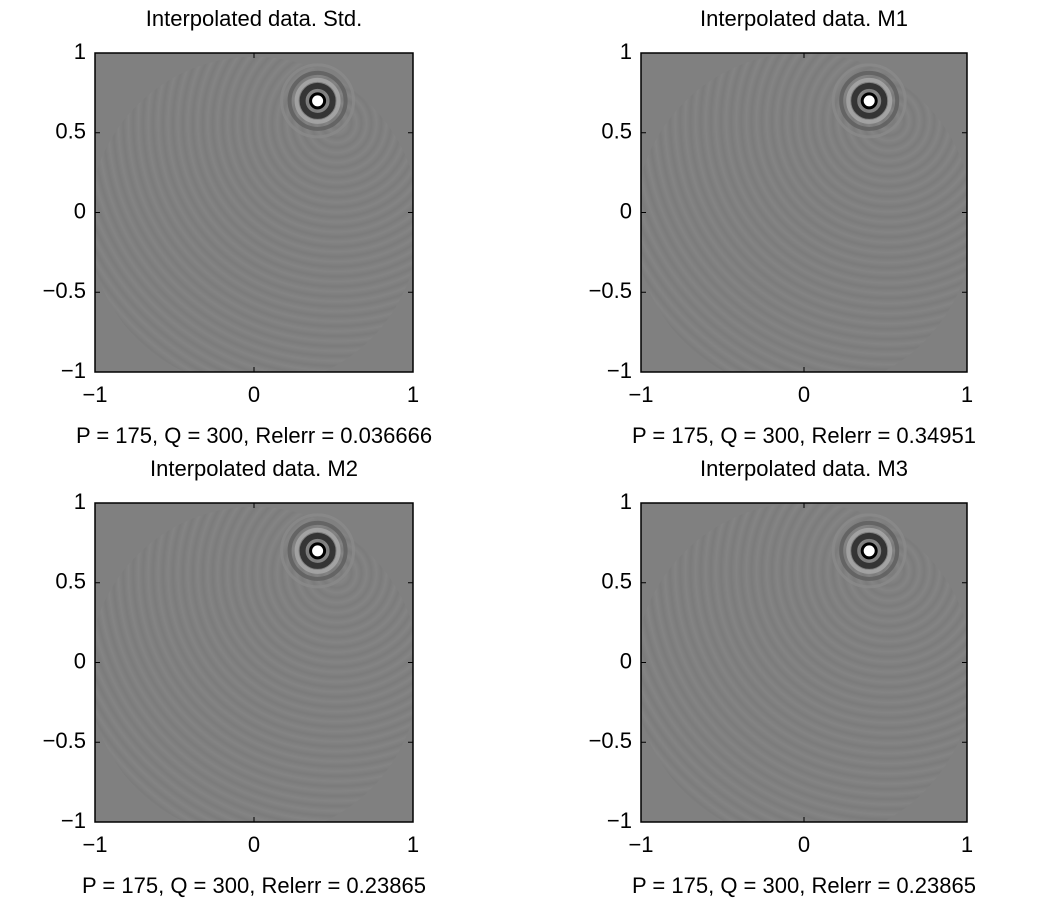 The height and width of the screenshot is (898, 1044). Describe the element at coordinates (254, 468) in the screenshot. I see `title: Interpolated data. M2` at that location.